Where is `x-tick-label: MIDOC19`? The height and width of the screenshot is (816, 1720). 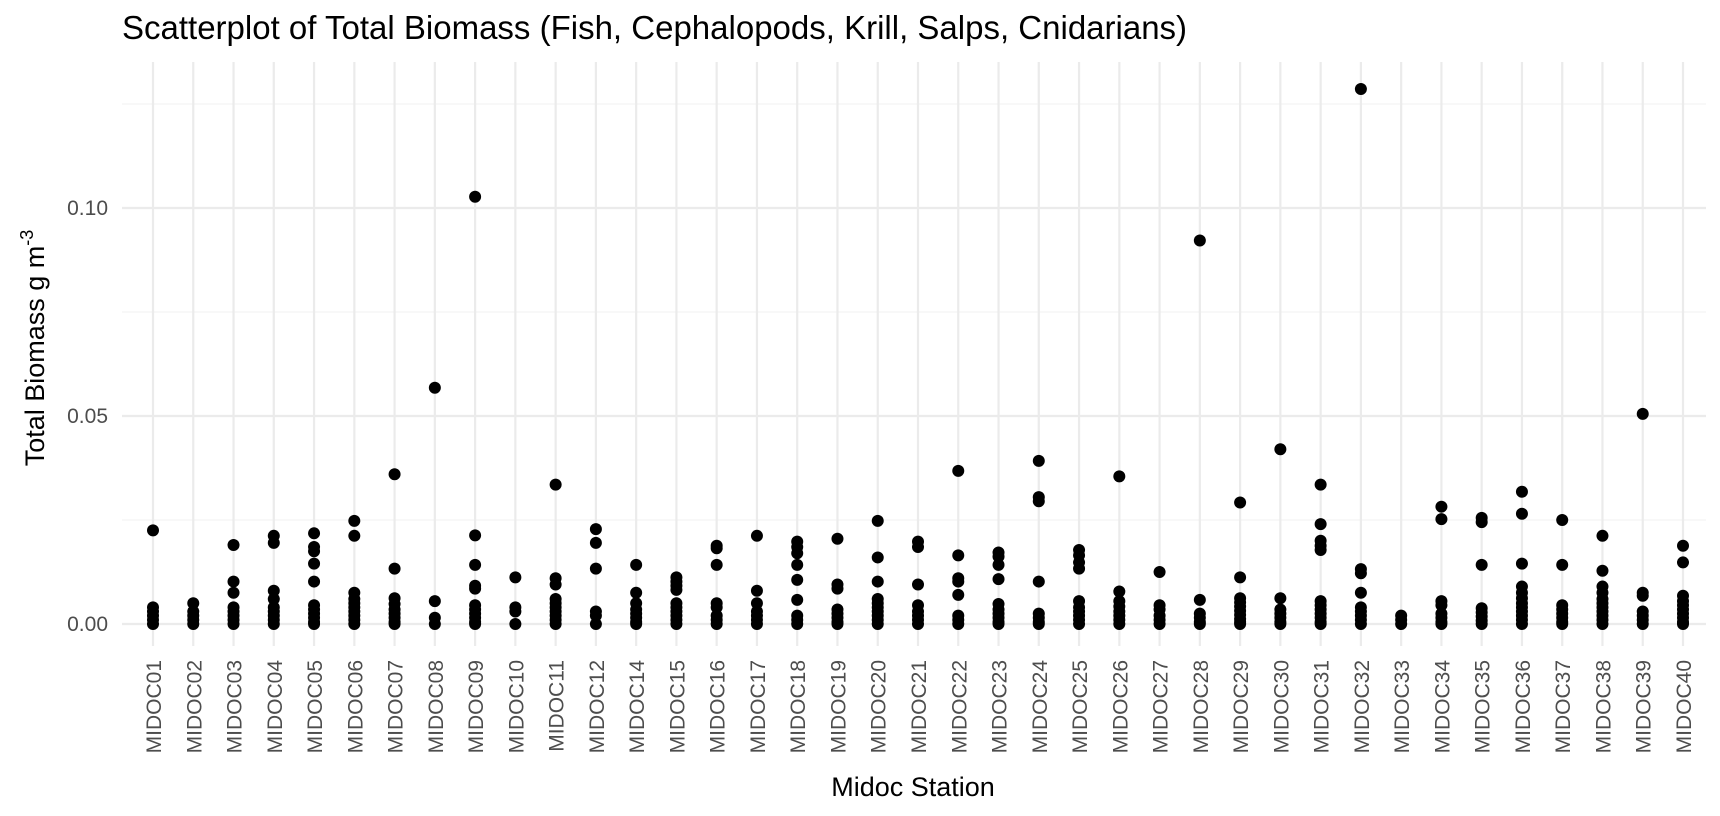
x-tick-label: MIDOC19 is located at coordinates (838, 706).